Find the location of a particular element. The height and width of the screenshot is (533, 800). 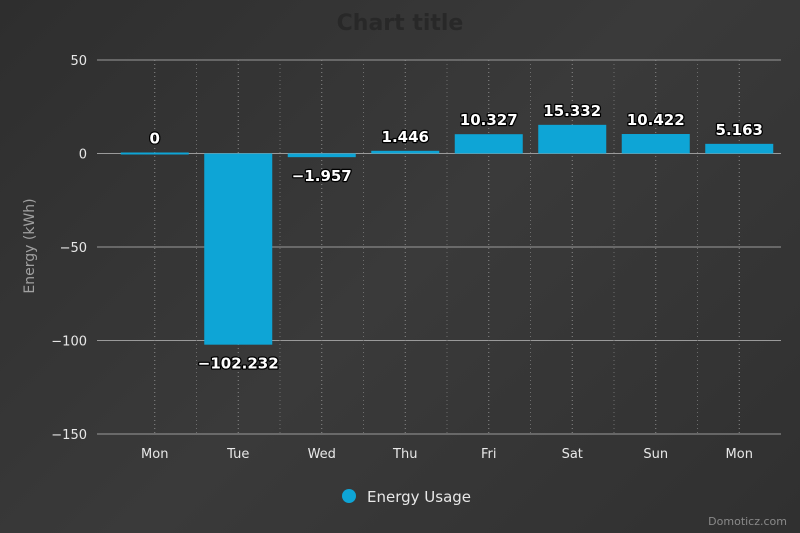

legend-swatch is located at coordinates (349, 496).